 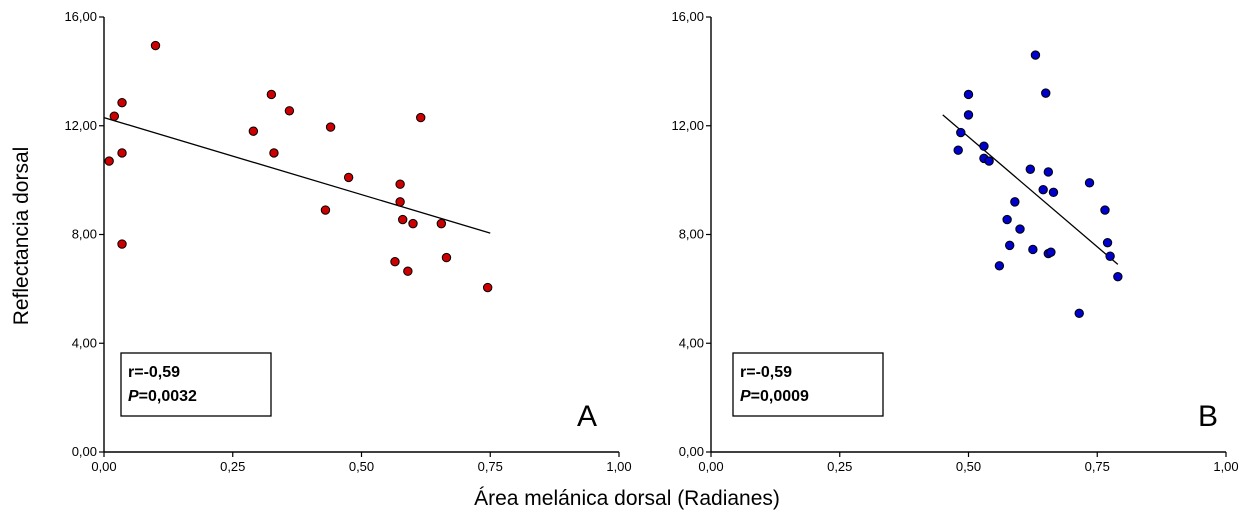 I want to click on p-number: =0,0009, so click(x=780, y=396).